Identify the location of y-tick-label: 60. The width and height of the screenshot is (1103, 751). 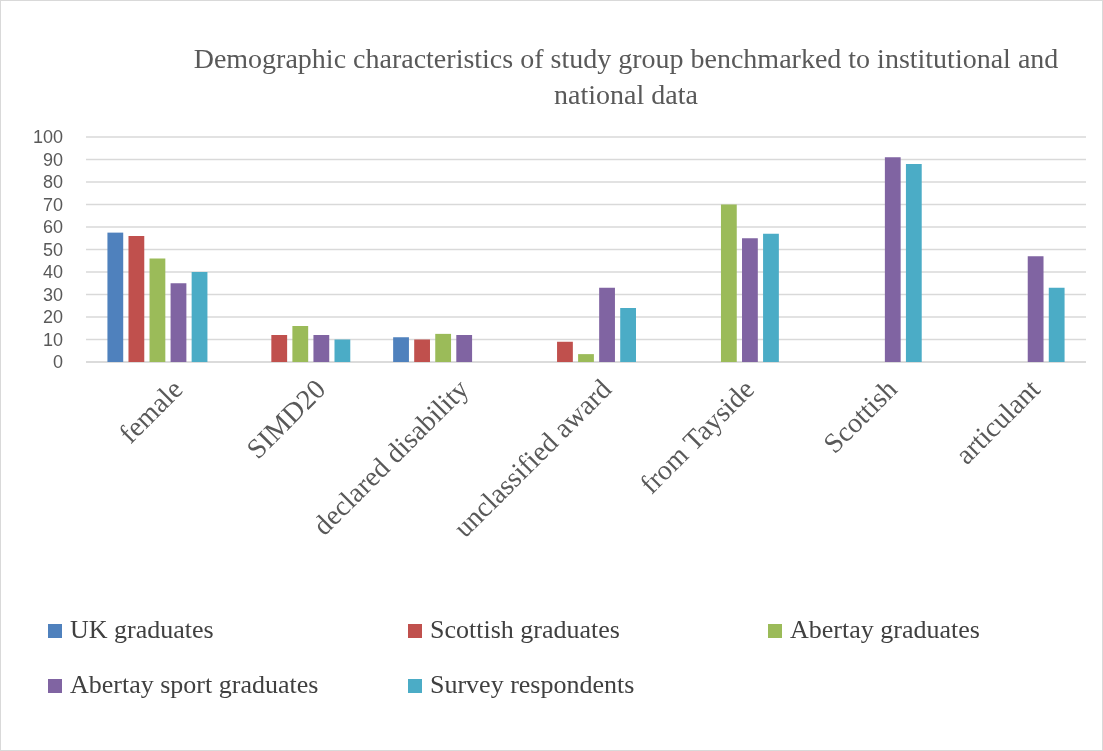
(52, 227).